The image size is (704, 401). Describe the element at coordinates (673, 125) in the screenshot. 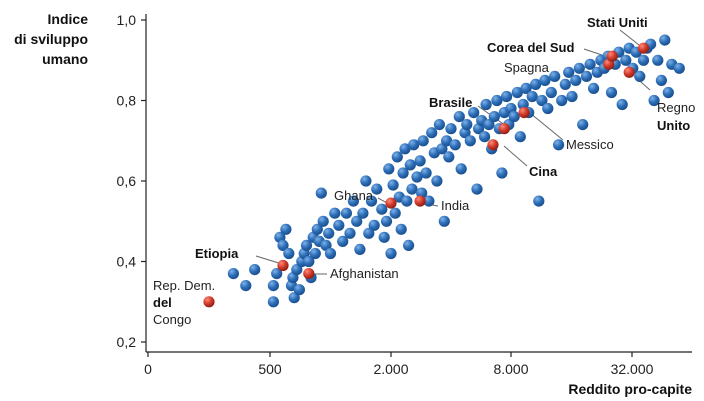

I see `label-unito: Unito` at that location.